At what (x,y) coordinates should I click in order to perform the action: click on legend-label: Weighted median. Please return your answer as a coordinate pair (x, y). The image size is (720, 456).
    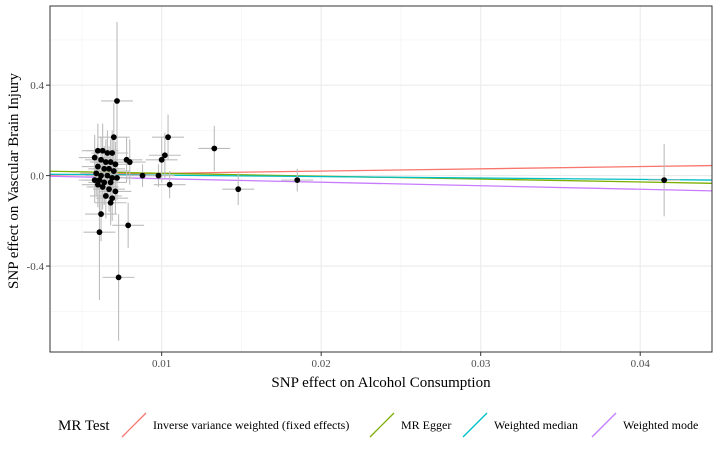
    Looking at the image, I should click on (536, 425).